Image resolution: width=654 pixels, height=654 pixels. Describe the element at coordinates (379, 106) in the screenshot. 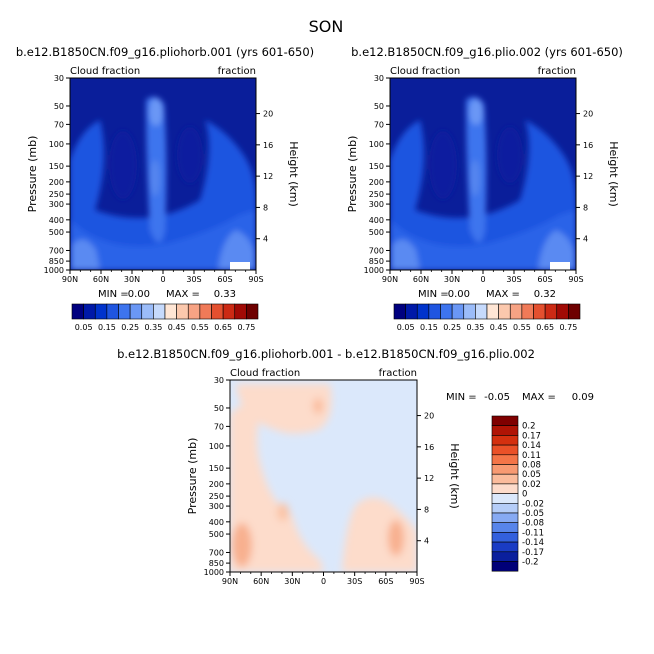

I see `panel-2-ytick-label: 50` at that location.